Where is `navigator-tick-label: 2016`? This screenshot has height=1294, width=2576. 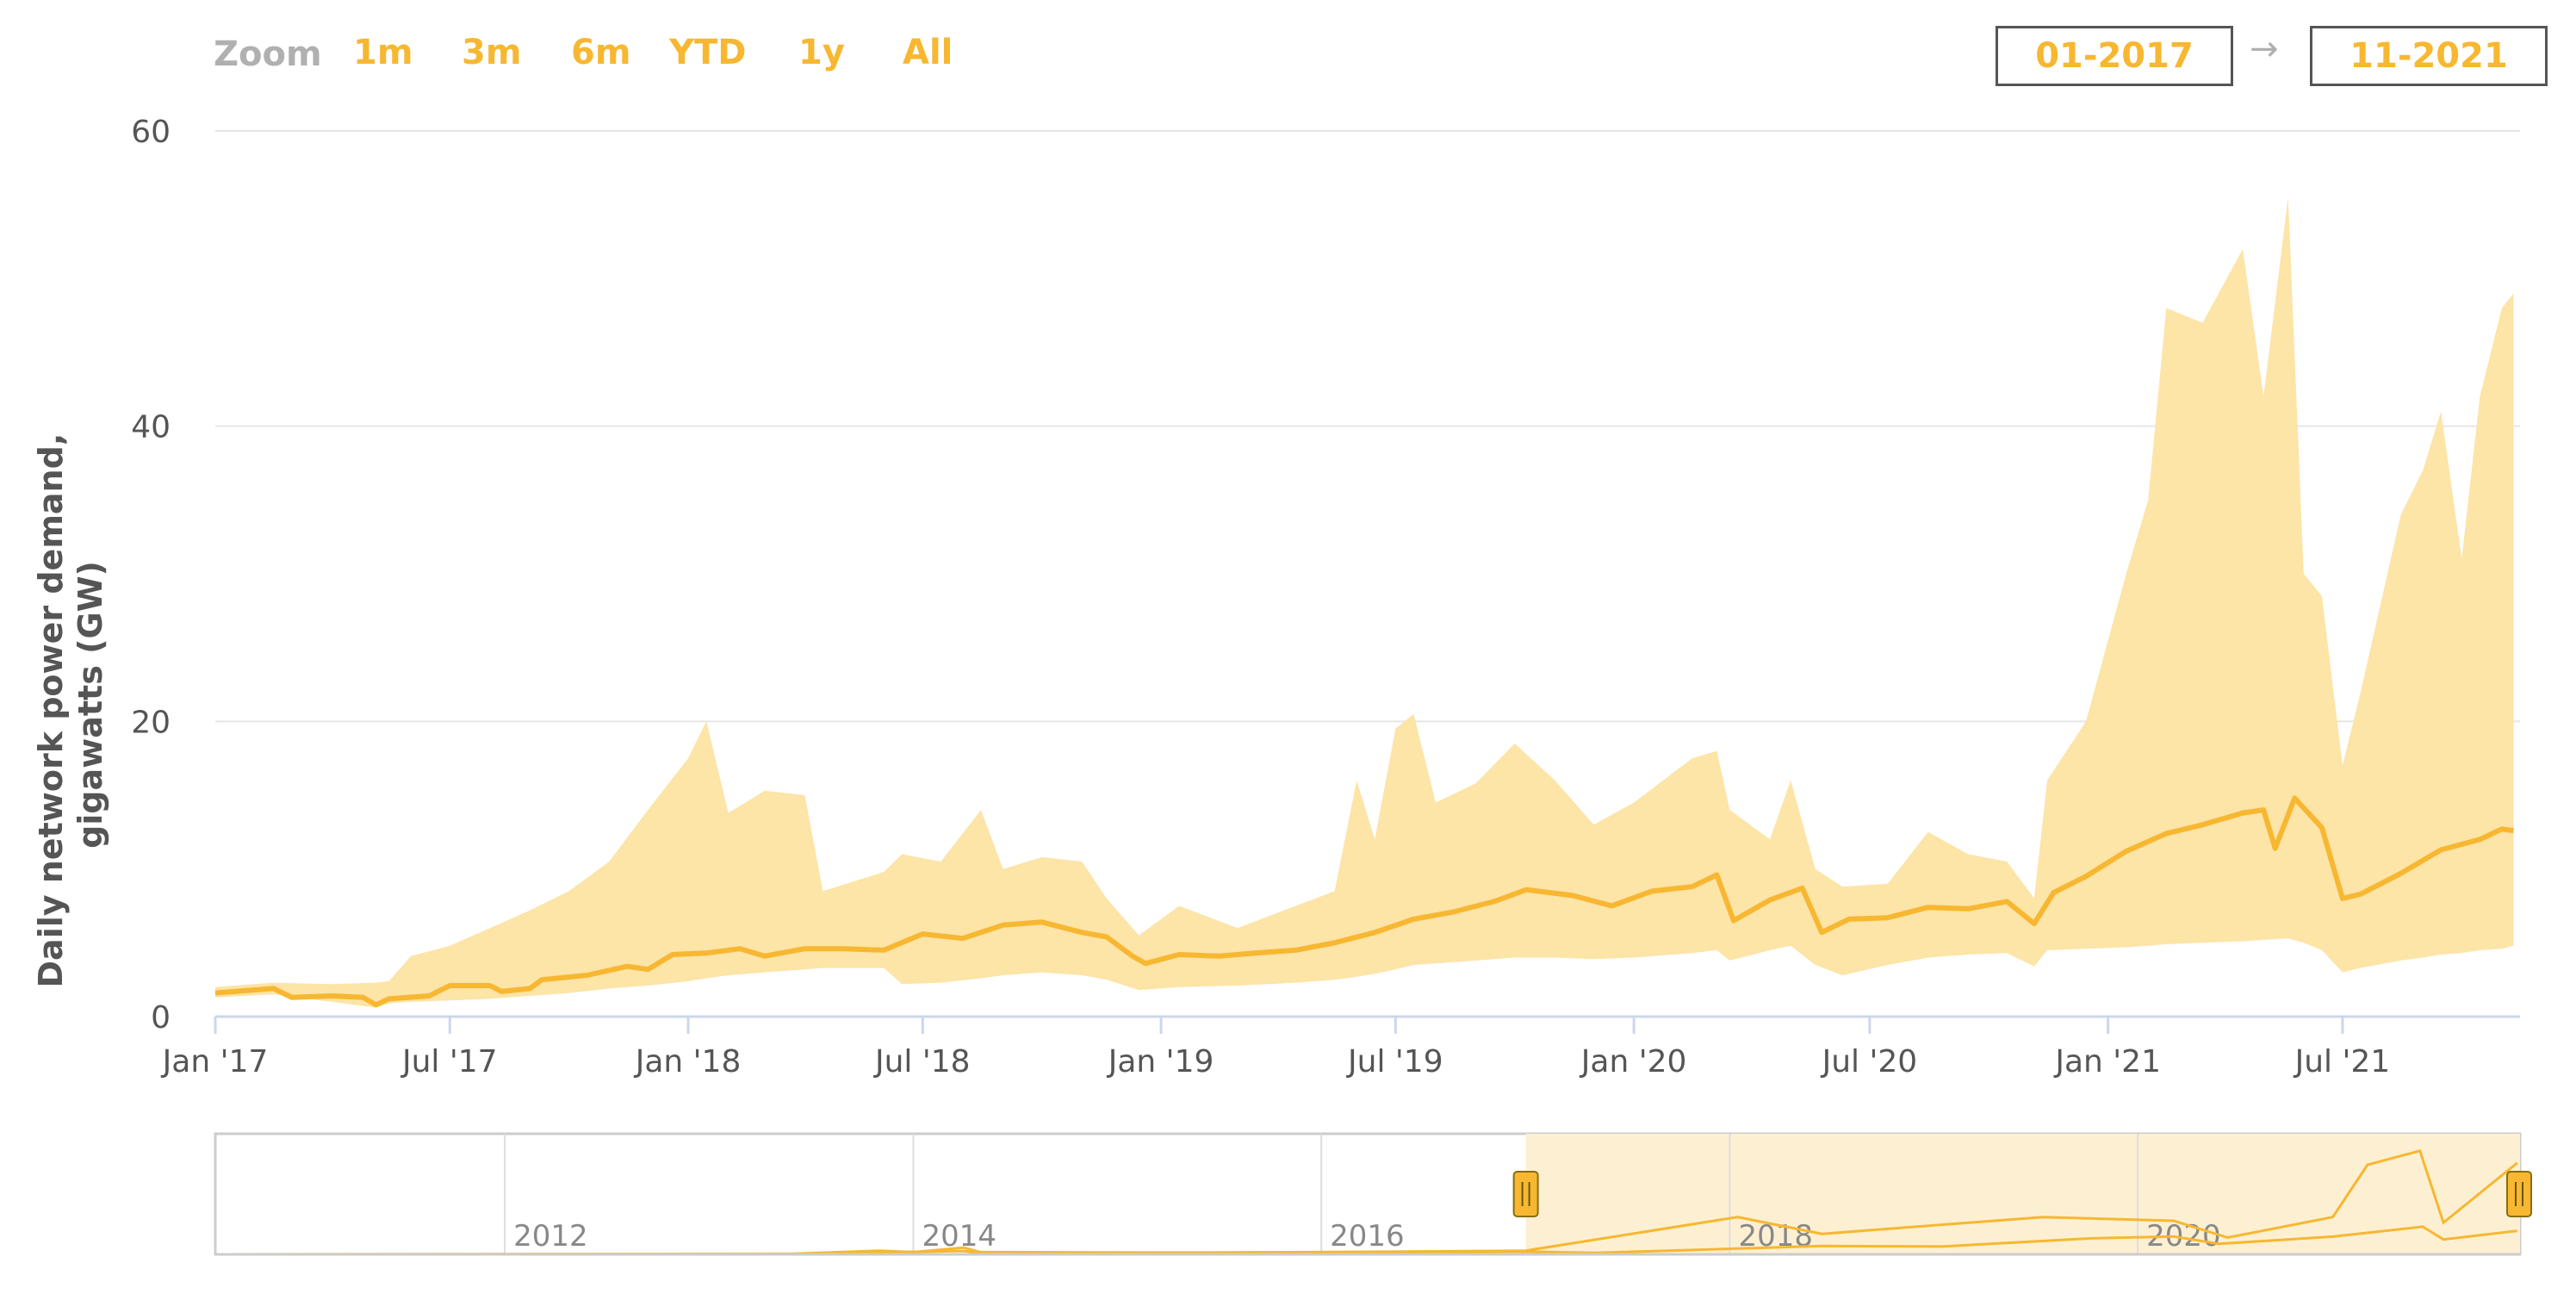 navigator-tick-label: 2016 is located at coordinates (1367, 1236).